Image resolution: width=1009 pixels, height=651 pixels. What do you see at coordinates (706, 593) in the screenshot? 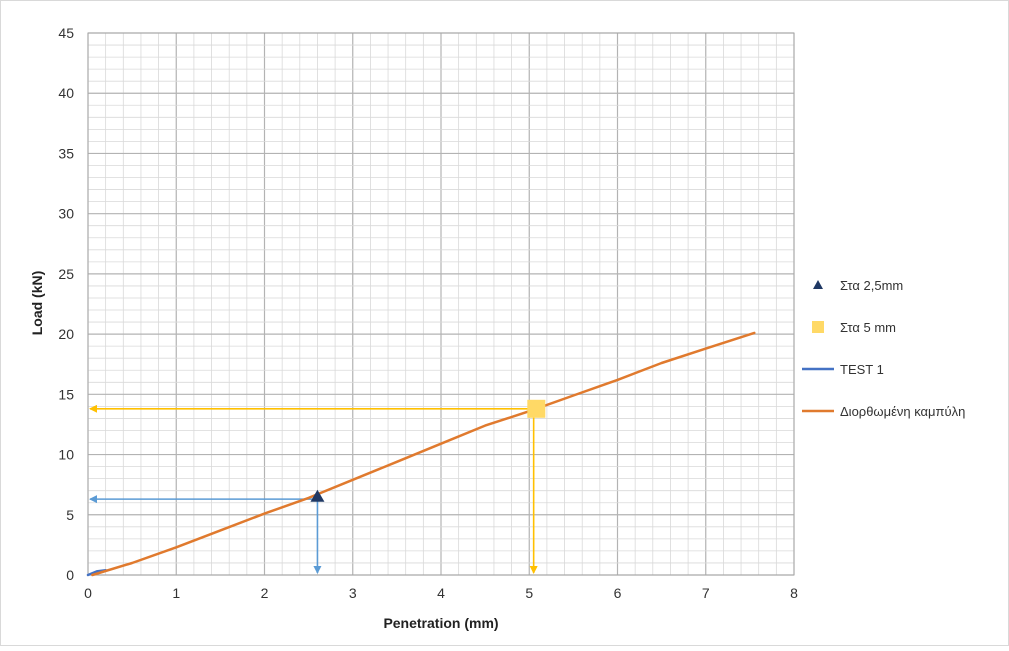
I see `x-tick-label: 7` at bounding box center [706, 593].